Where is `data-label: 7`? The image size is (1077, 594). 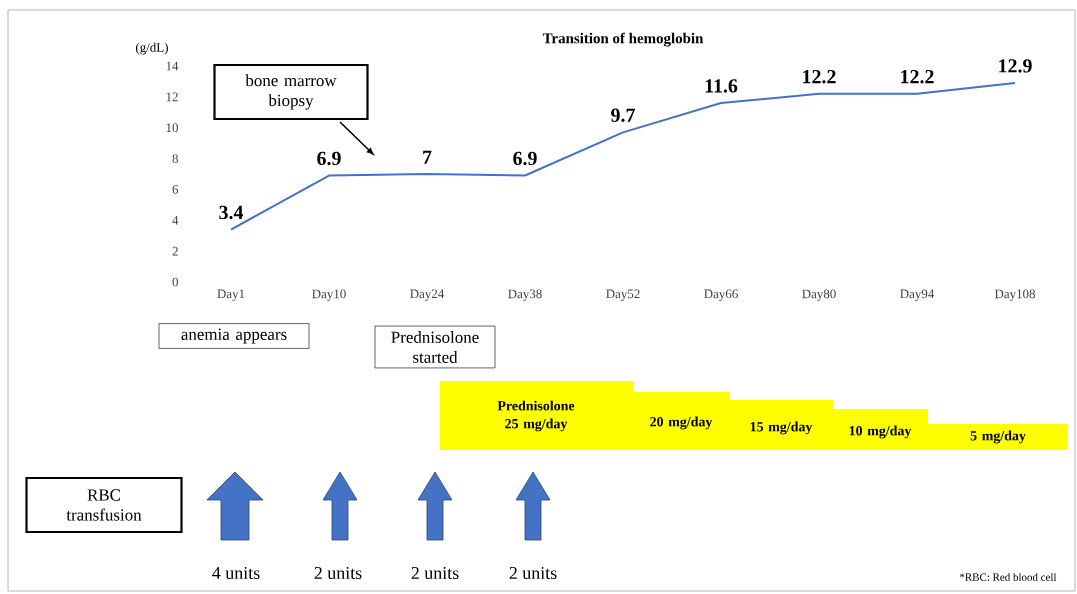
data-label: 7 is located at coordinates (427, 157).